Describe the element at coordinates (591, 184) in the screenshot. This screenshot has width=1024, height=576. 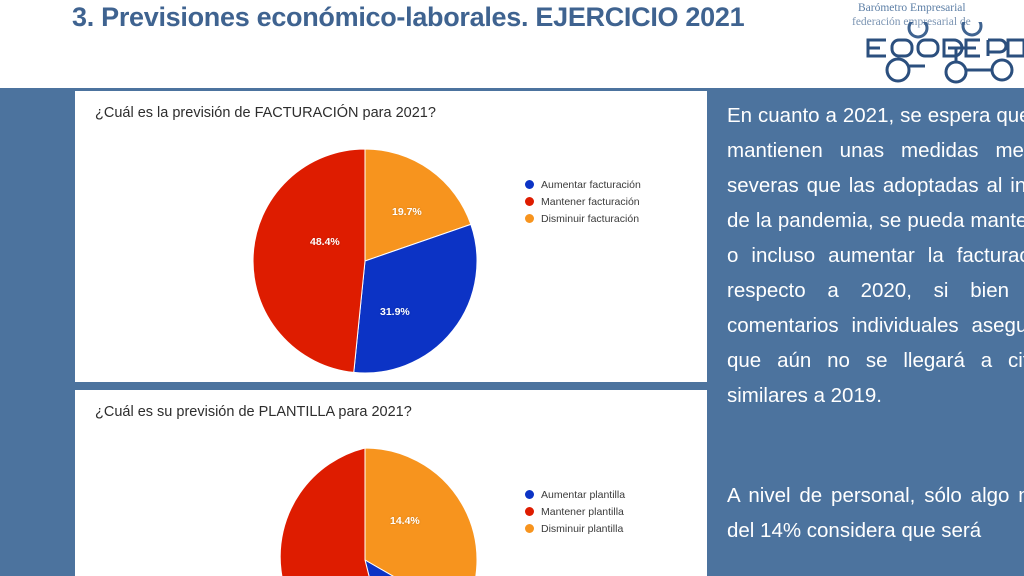
I see `legend-label-aumentar-facturacion: Aumentar facturación` at that location.